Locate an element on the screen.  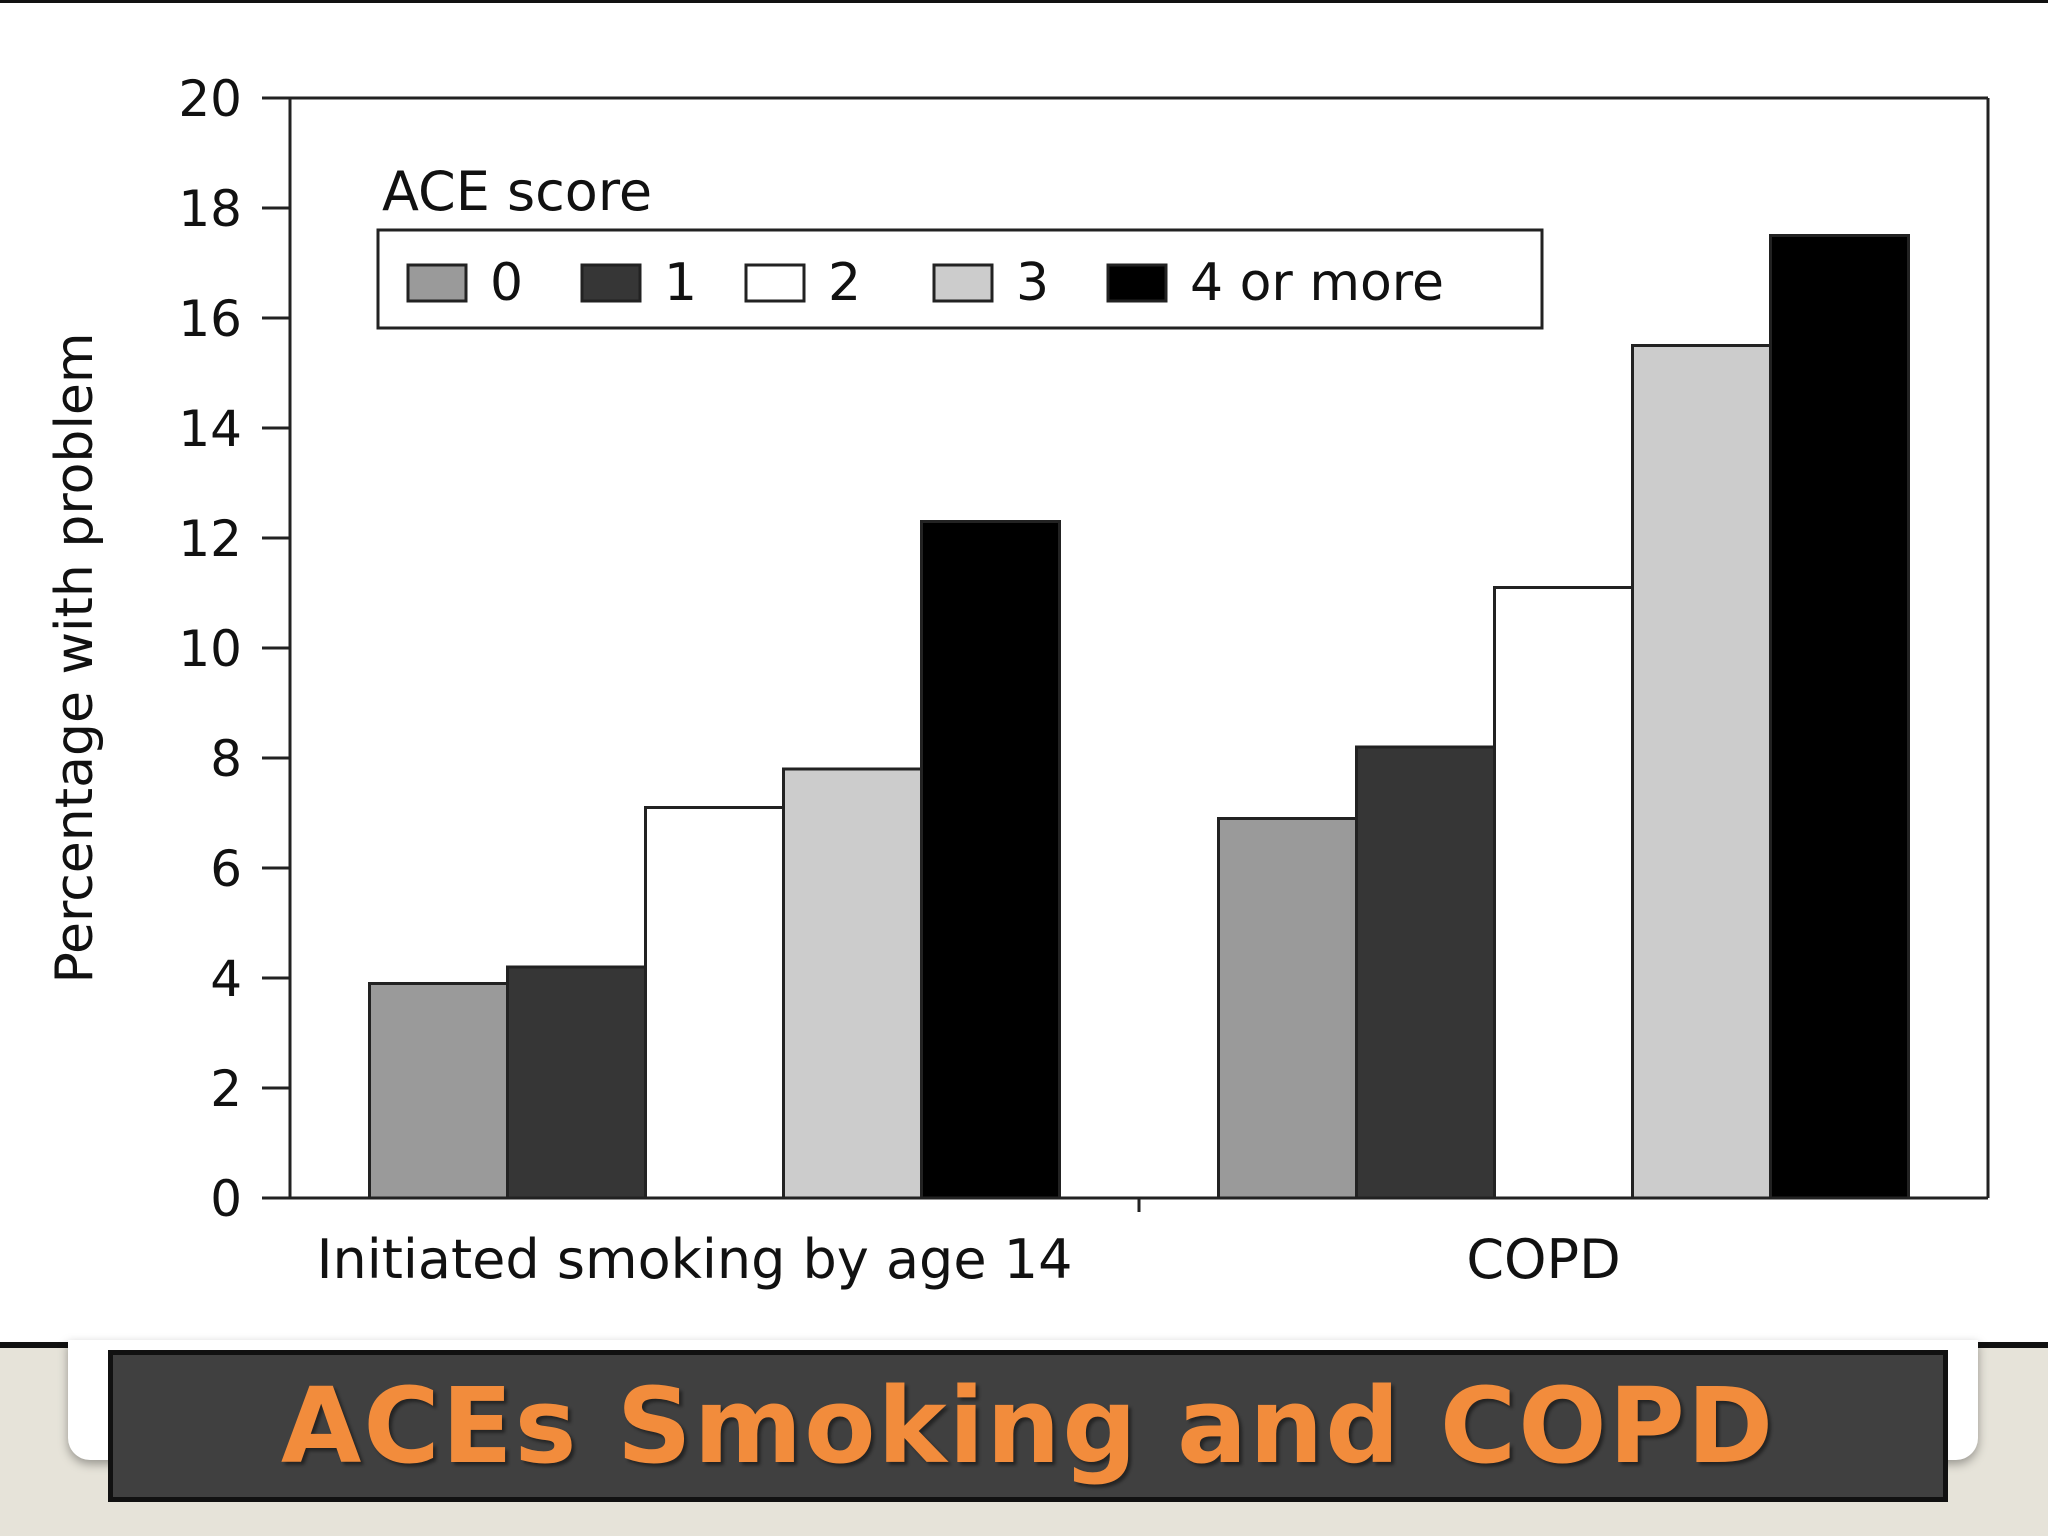
y-tick-label: 14 is located at coordinates (210, 429).